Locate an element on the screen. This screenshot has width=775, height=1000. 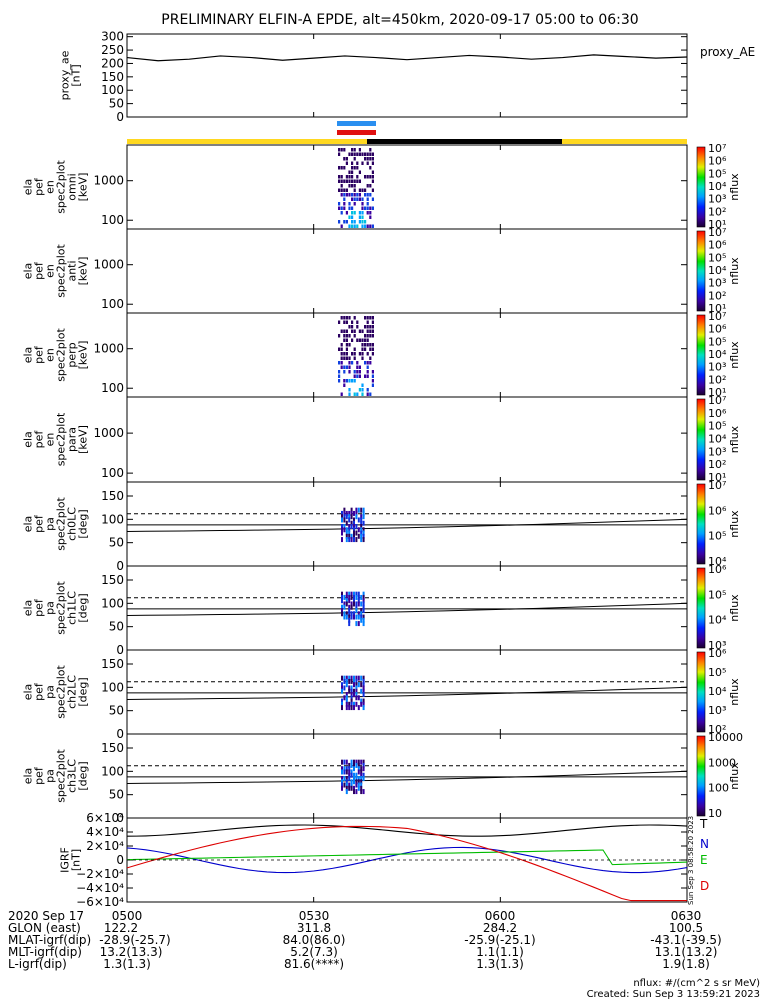
ylabel-ela_pef_en_spec2plot_omni: elapefenspec2plotomni[keV] is located at coordinates (56, 187).